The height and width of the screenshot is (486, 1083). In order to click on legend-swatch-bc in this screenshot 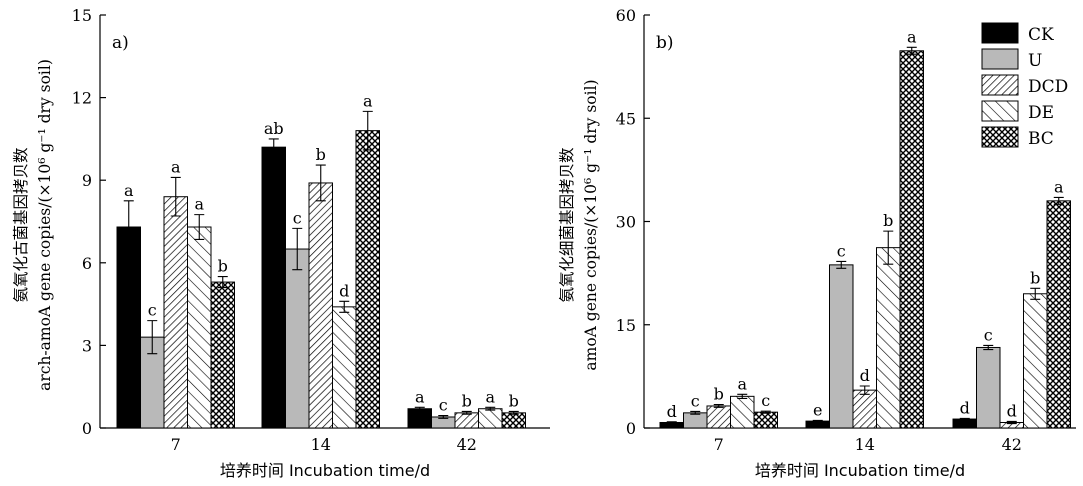, I will do `click(1000, 137)`.